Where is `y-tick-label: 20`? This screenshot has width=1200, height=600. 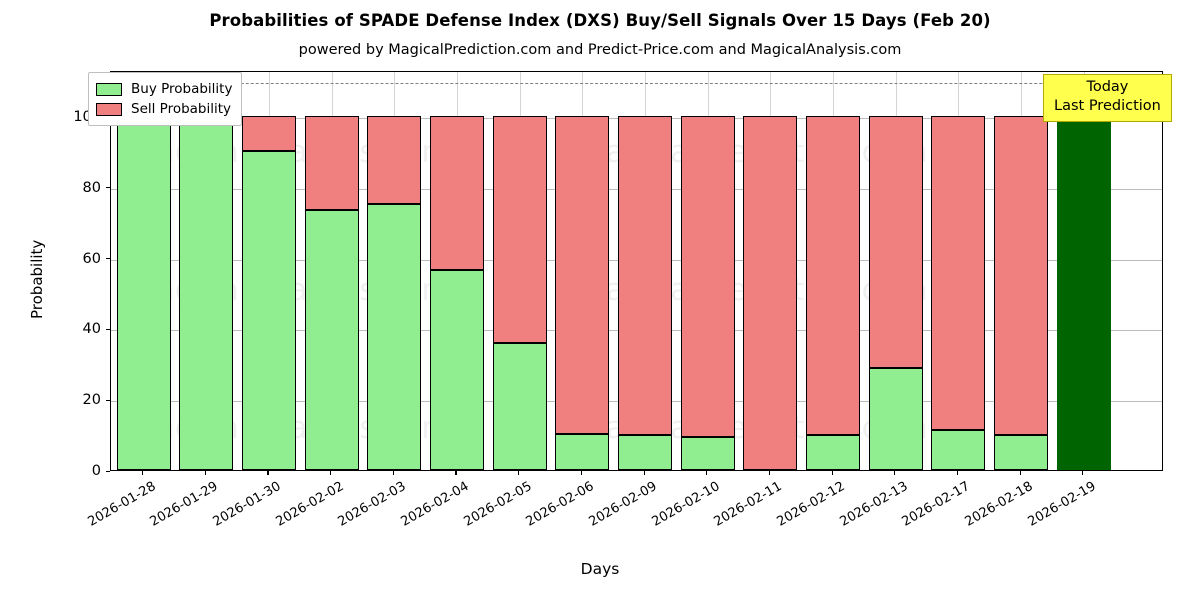
y-tick-label: 20 is located at coordinates (91, 400).